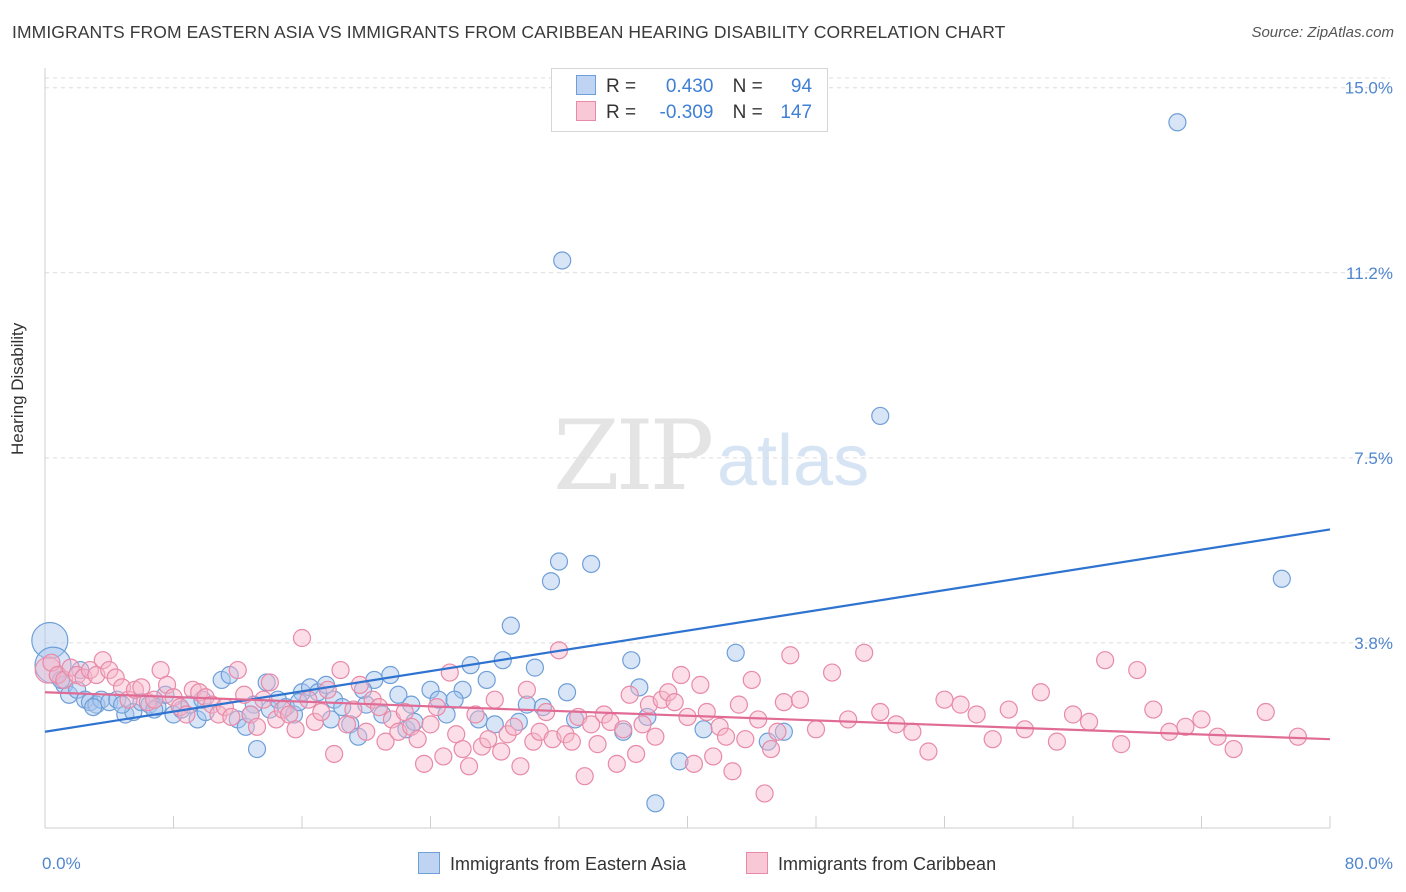  I want to click on legend-row-caribbean: R = -0.309 N = 147, so click(694, 114).